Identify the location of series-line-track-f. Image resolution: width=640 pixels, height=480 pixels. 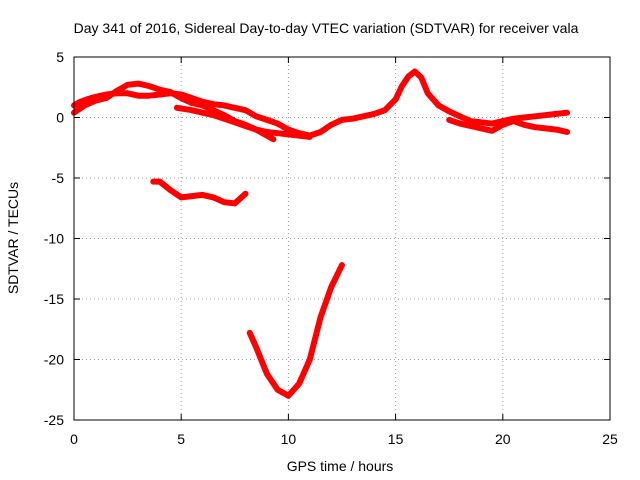
(295, 330).